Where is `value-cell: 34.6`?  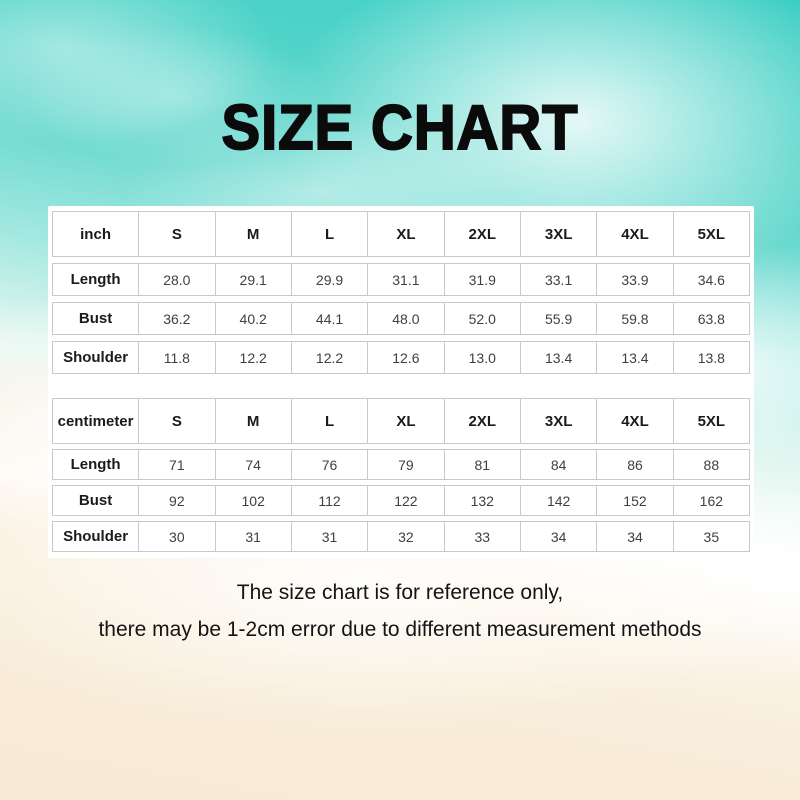
value-cell: 34.6 is located at coordinates (711, 279).